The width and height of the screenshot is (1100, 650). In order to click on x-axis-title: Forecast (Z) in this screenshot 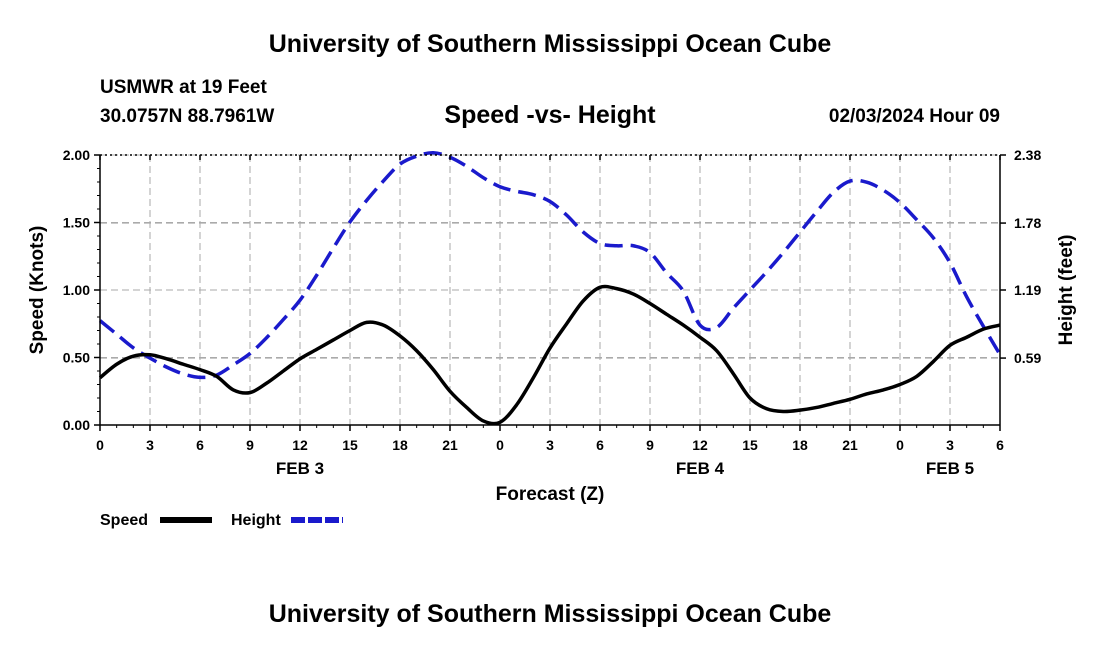, I will do `click(550, 494)`.